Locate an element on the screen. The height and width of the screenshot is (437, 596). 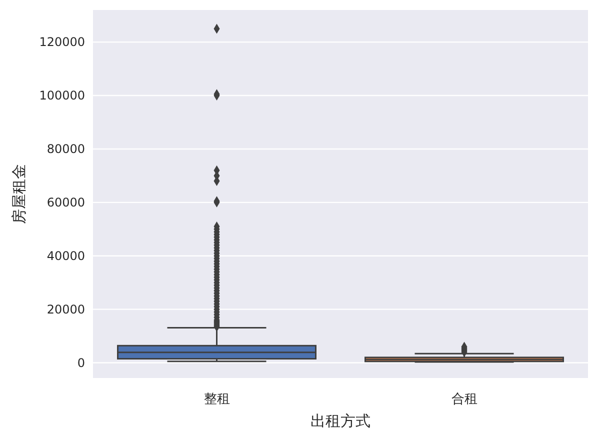
y-axis-title: 房屋租金 is located at coordinates (19, 194).